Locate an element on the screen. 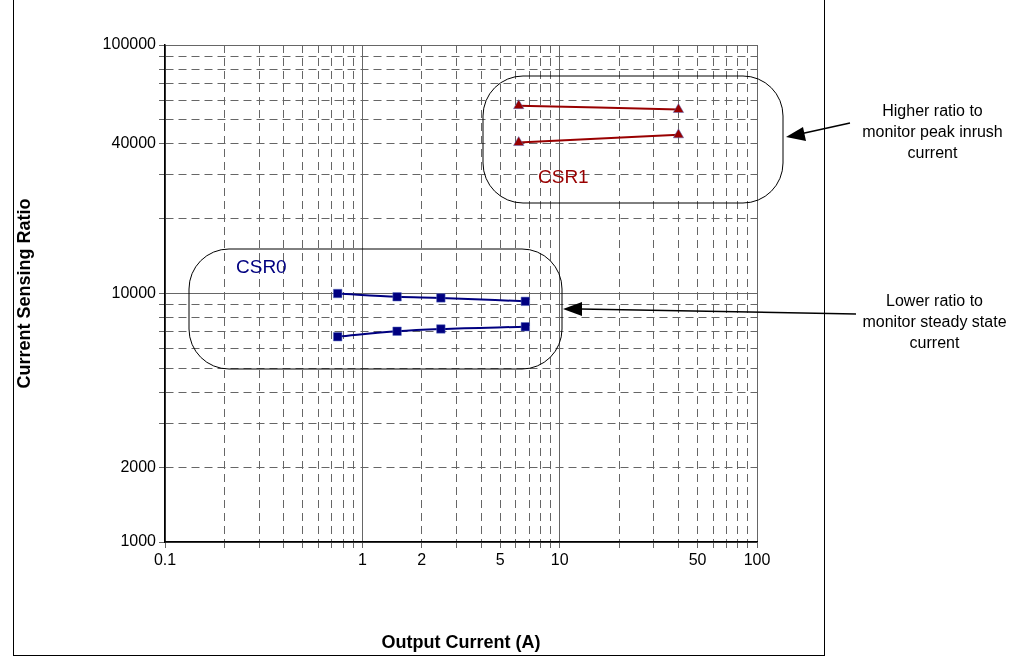  x-tick-label: 0.1 is located at coordinates (165, 560).